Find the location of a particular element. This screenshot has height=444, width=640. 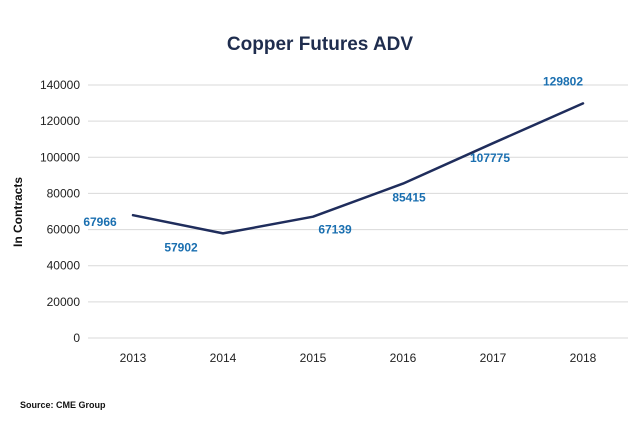

x-tick-label: 2017 is located at coordinates (493, 358).